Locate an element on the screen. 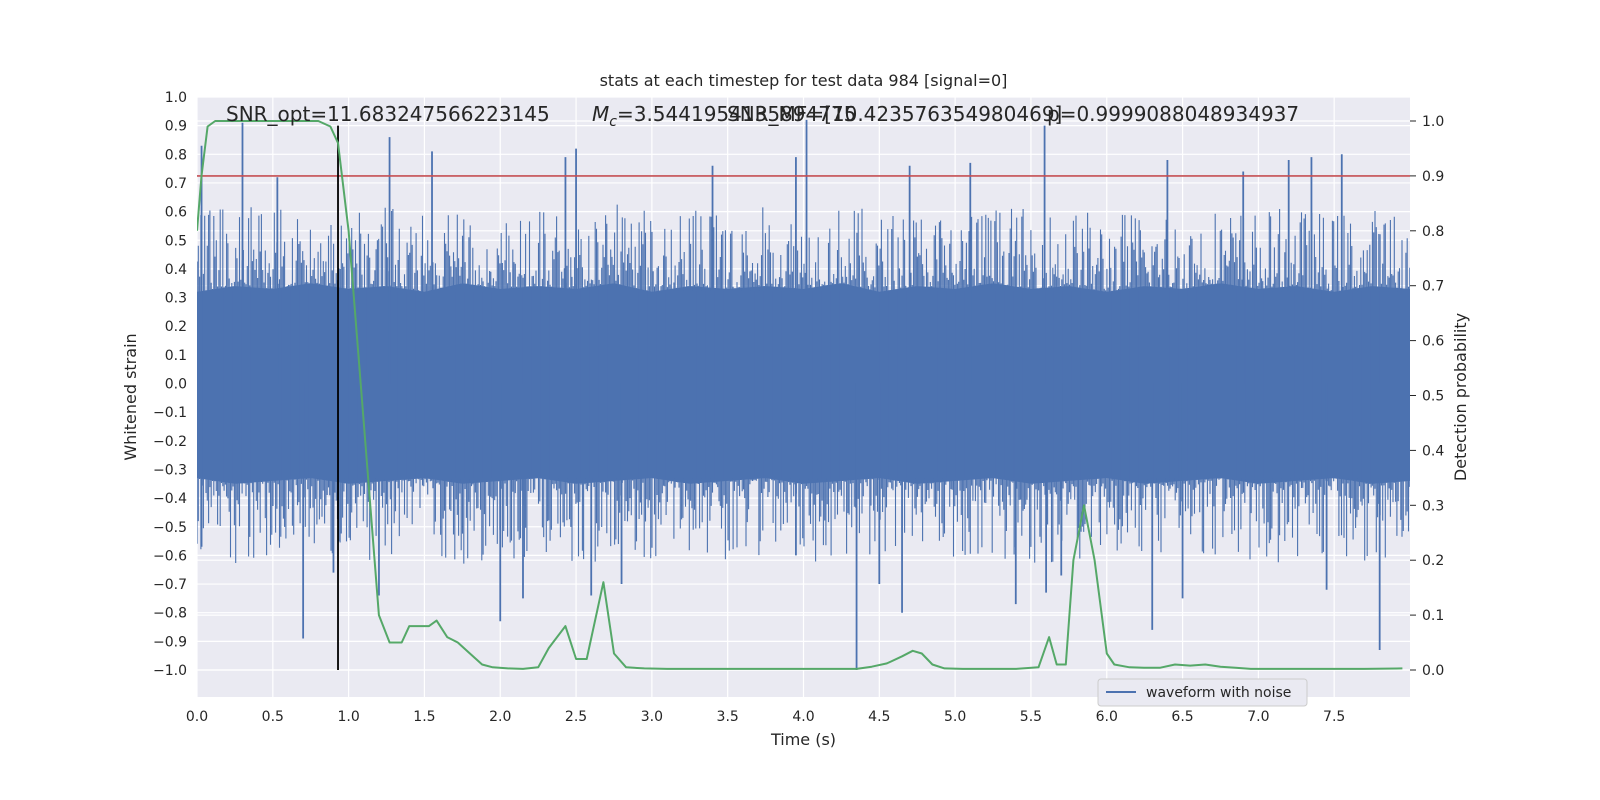  annotation-chirp-mass-symbol: M is located at coordinates (600, 114).